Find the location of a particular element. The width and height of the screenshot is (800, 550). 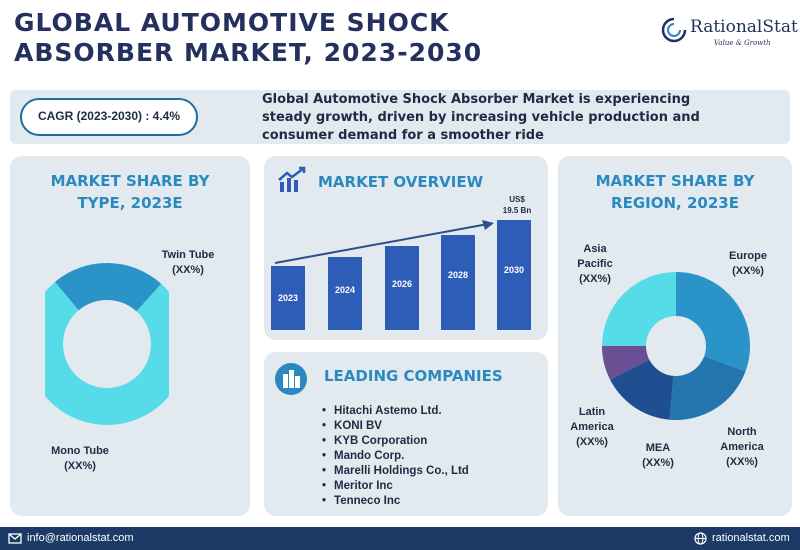

bar-label-2023: 2023 is located at coordinates (288, 298).